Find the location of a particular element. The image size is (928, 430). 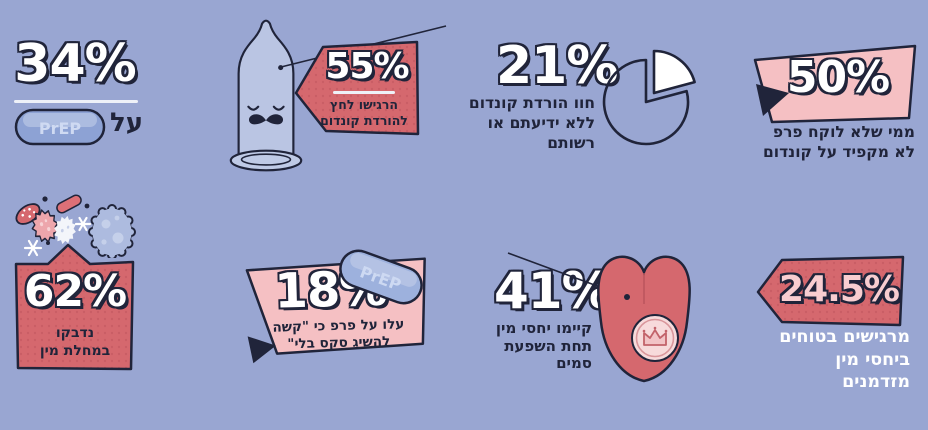

germs-icon is located at coordinates (75, 226).